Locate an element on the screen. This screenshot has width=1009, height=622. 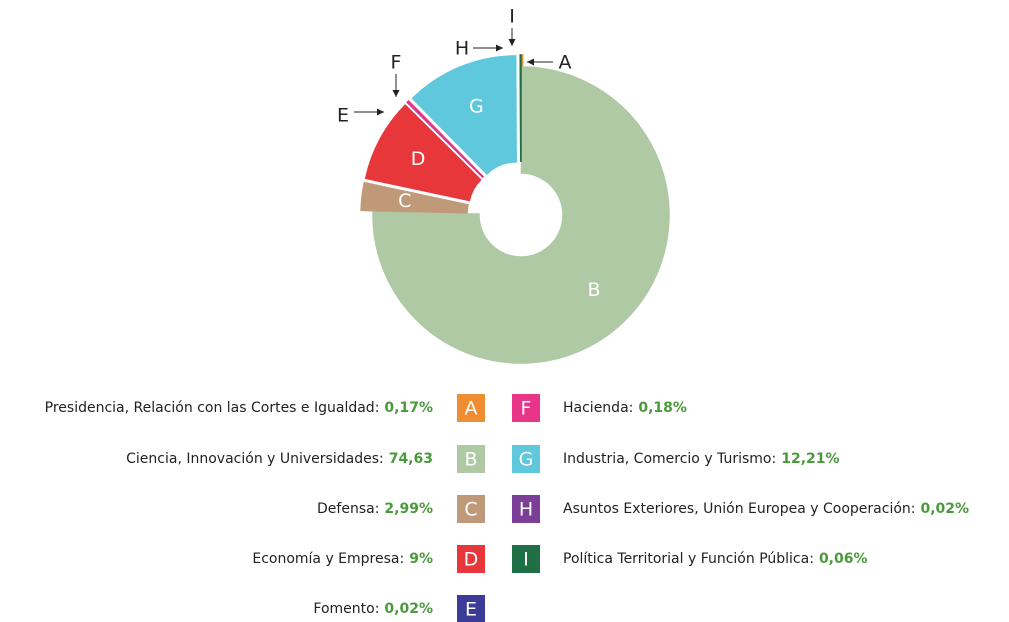
slice-callout: H is located at coordinates (462, 49).